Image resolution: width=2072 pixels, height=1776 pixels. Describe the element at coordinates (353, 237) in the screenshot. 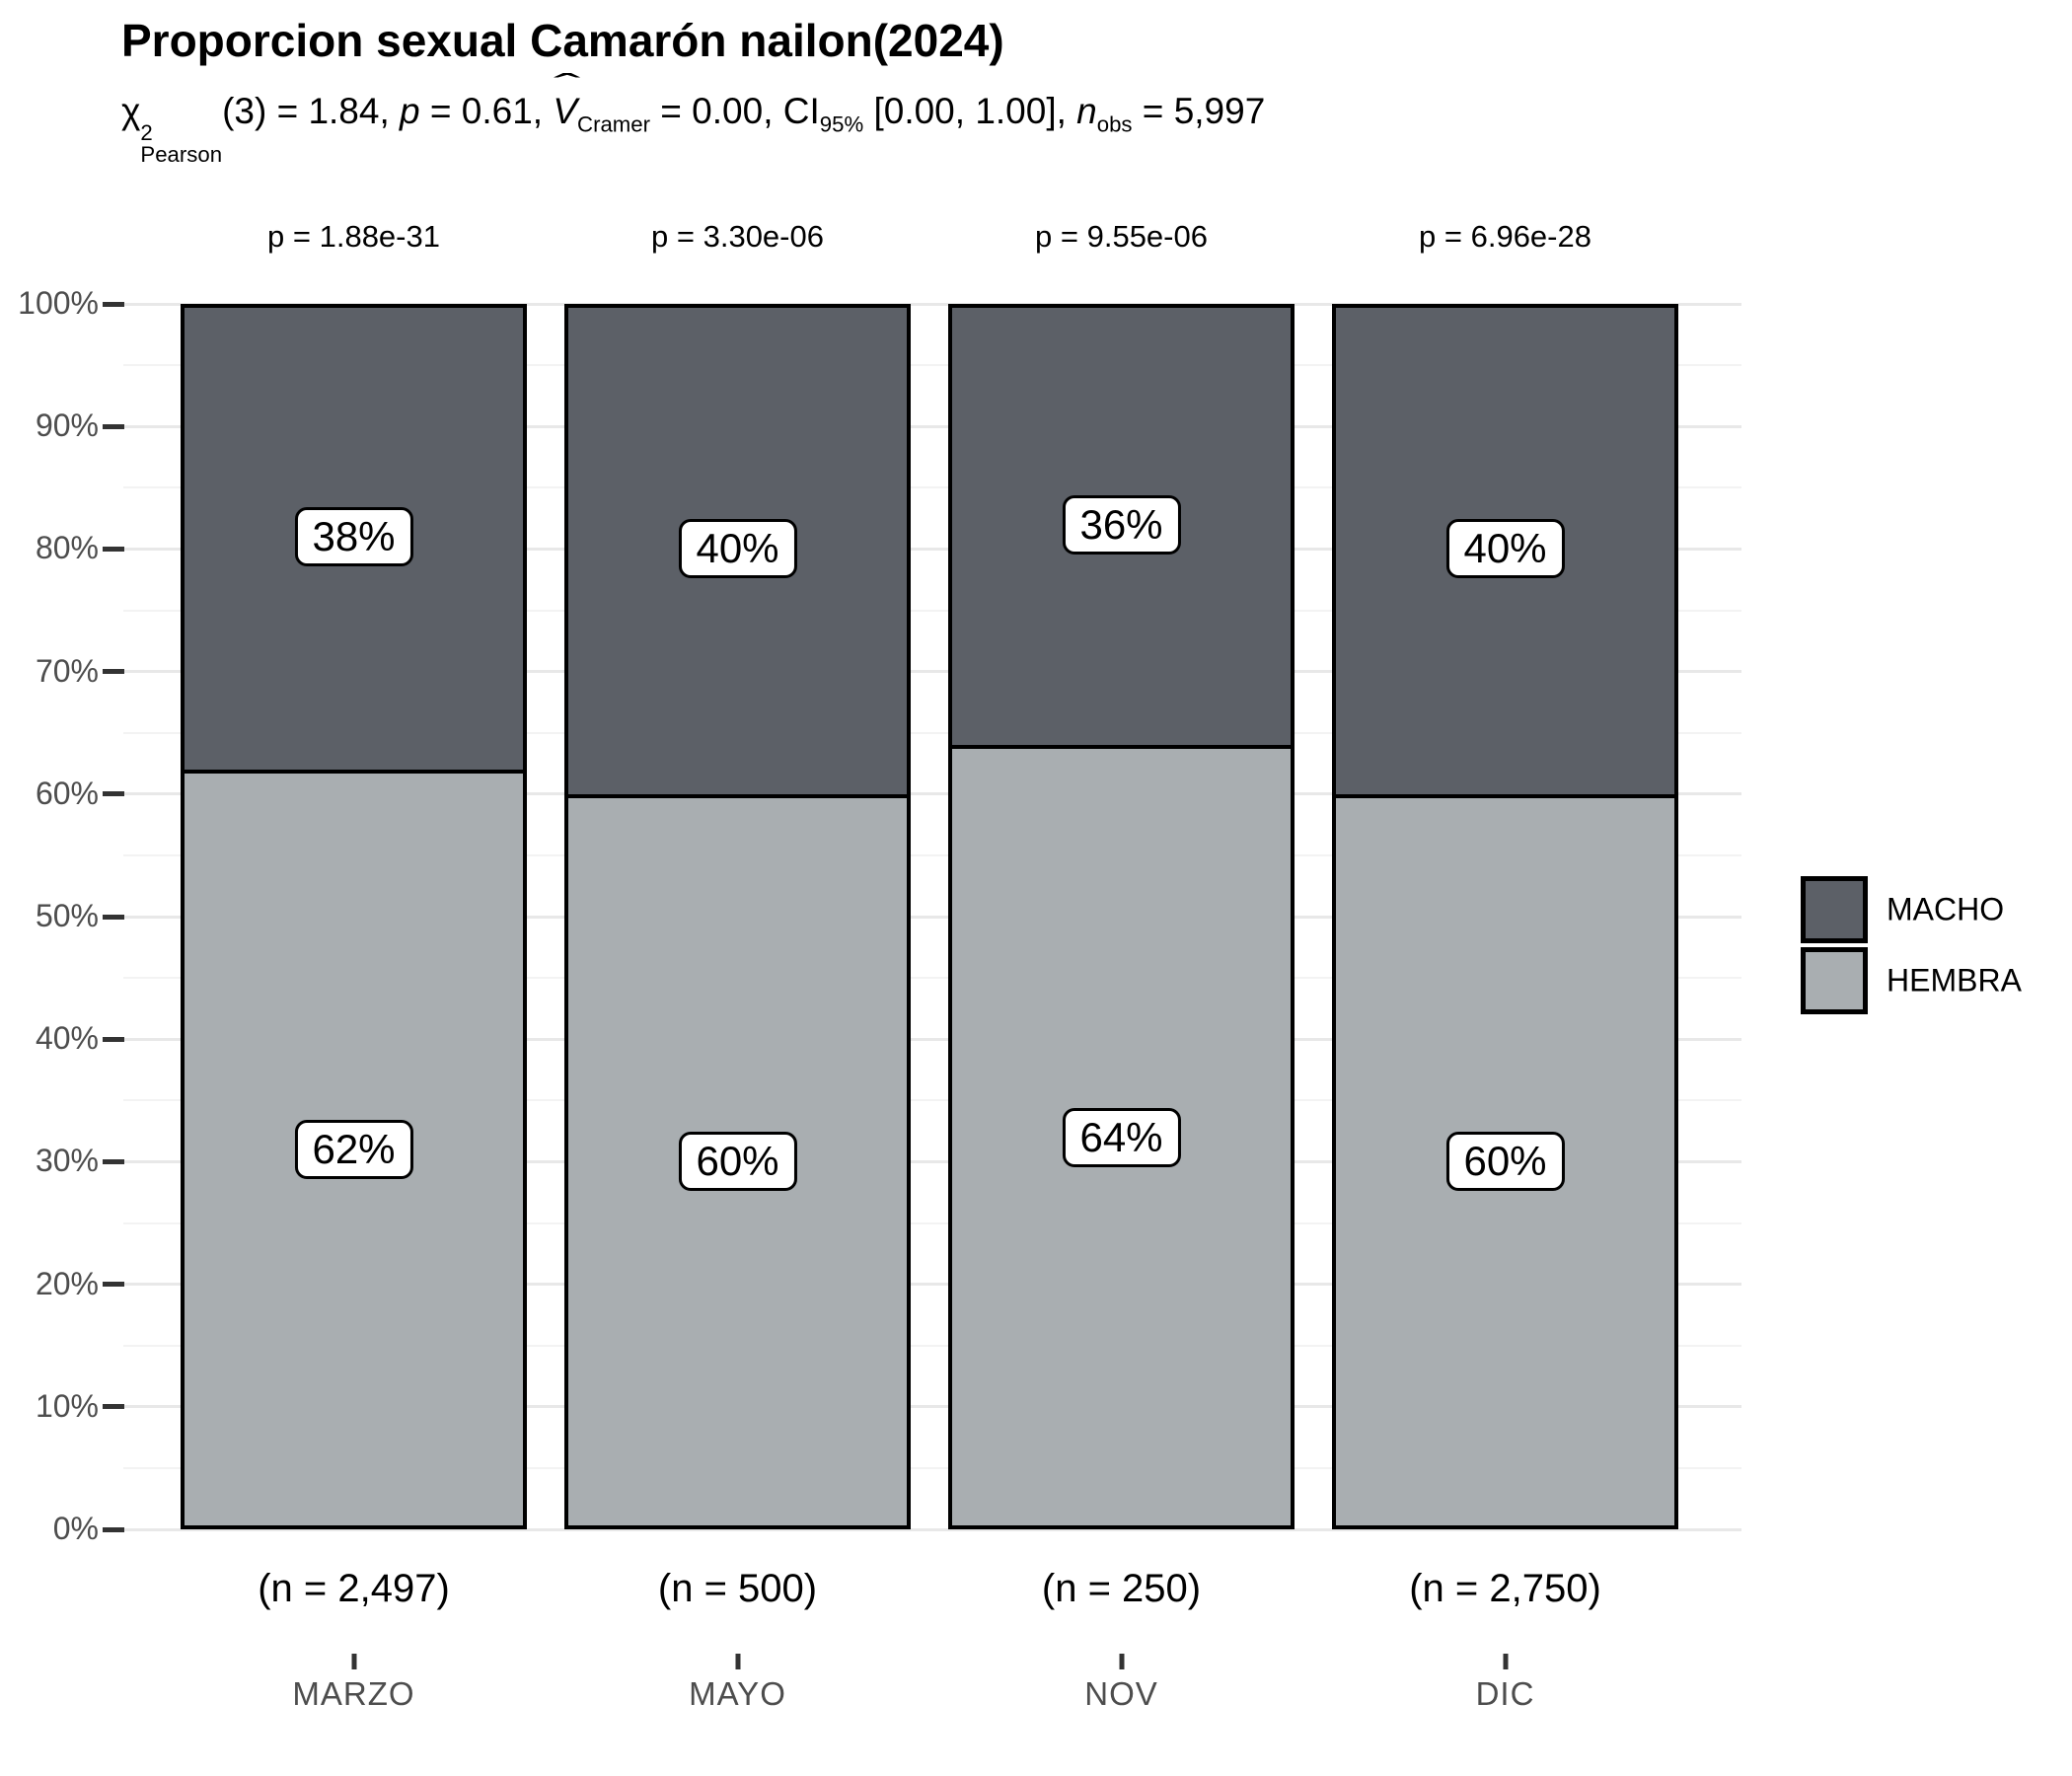

I see `bar-p-value: p = 1.88e-31` at that location.